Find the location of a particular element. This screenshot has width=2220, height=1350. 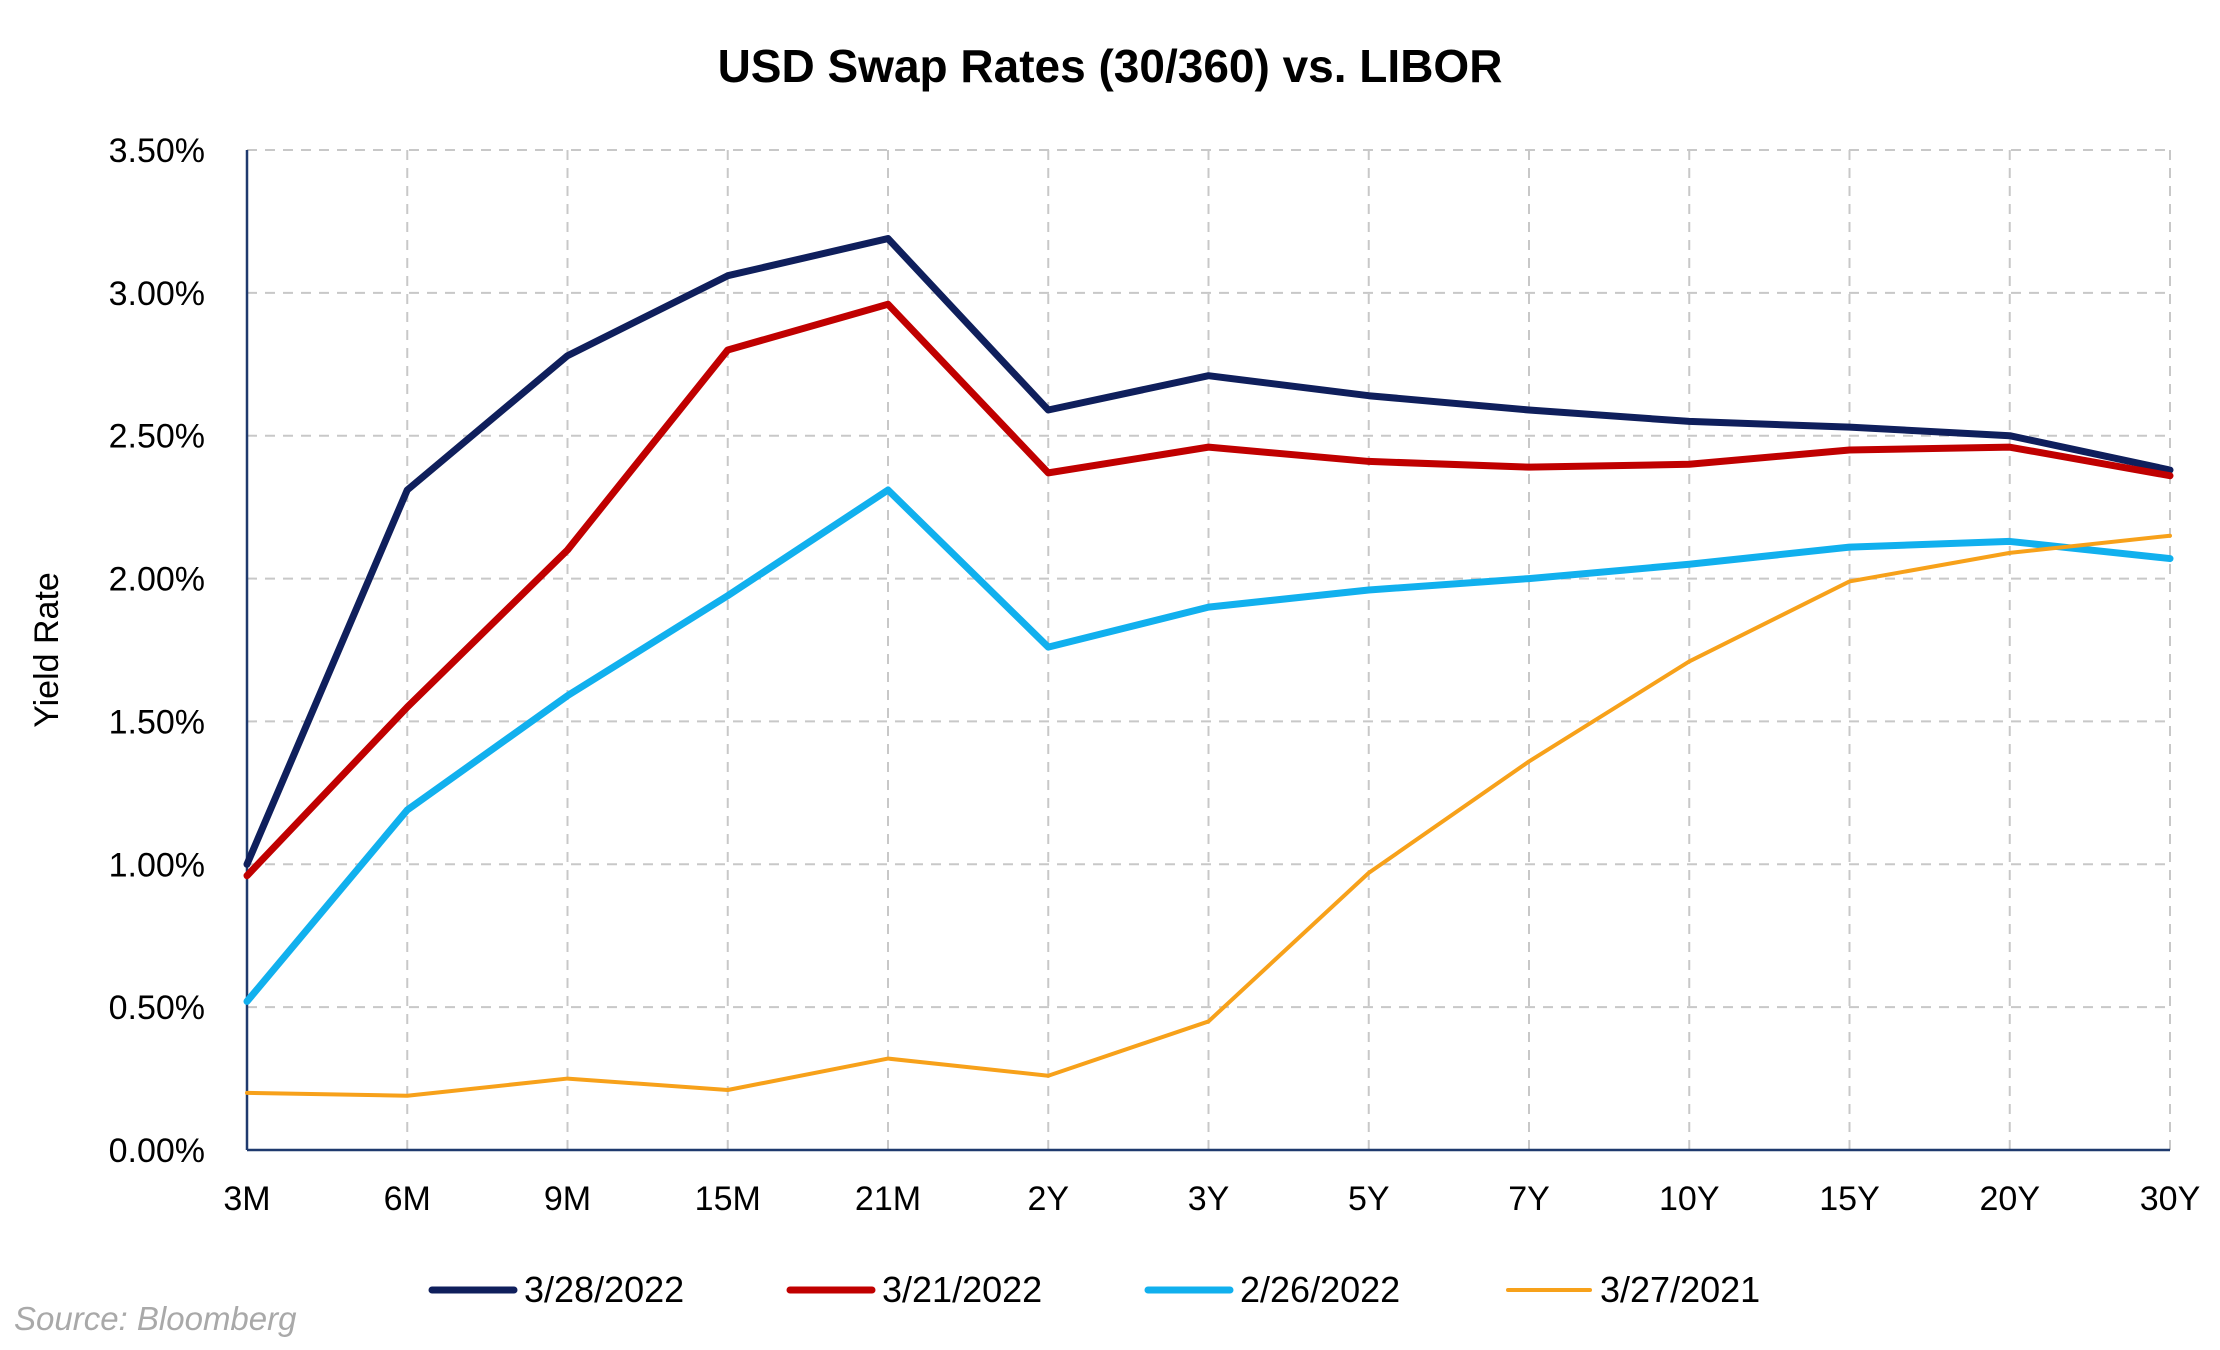

x-tick-label: 2Y is located at coordinates (1048, 1199).